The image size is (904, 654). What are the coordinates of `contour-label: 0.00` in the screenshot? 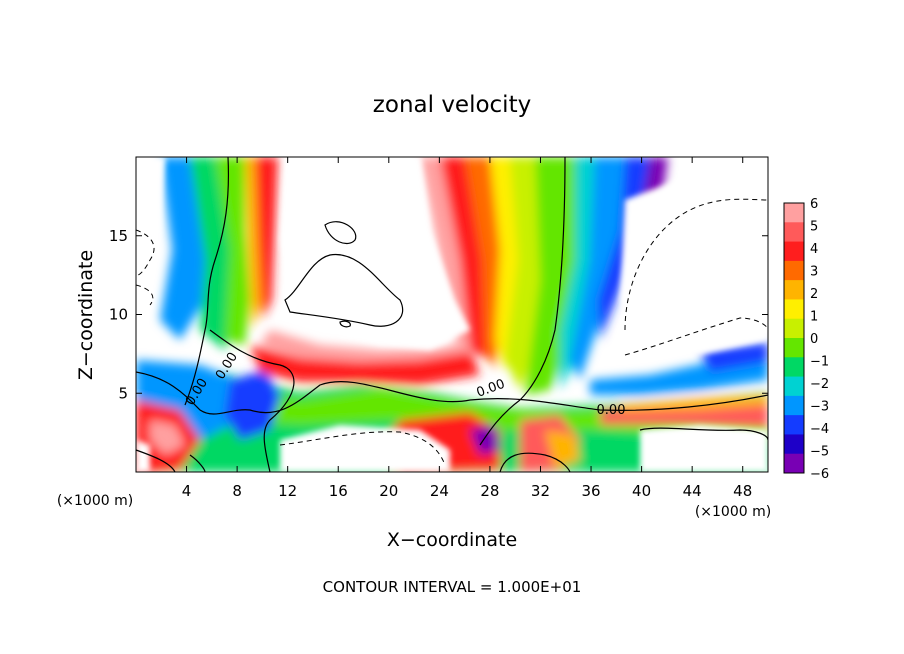 It's located at (611, 410).